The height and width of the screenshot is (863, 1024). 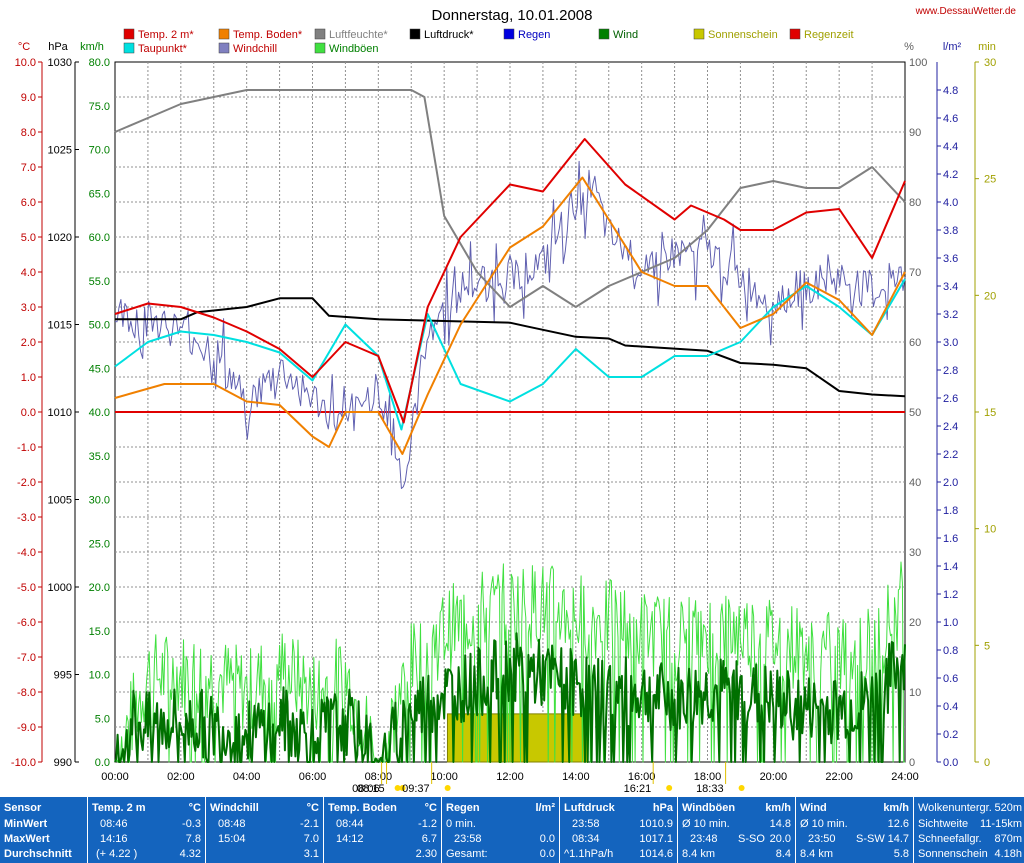 I want to click on humidity-tick-label: 30, so click(x=915, y=553).